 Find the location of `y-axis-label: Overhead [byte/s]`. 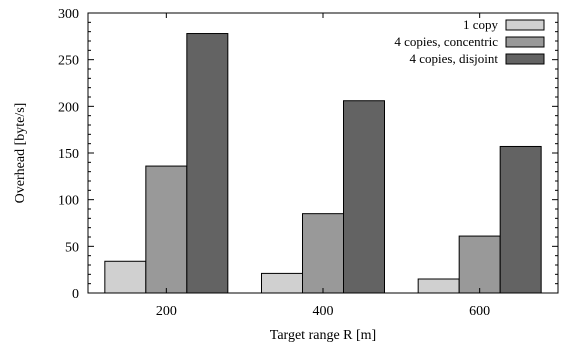

y-axis-label: Overhead [byte/s] is located at coordinates (20, 153).